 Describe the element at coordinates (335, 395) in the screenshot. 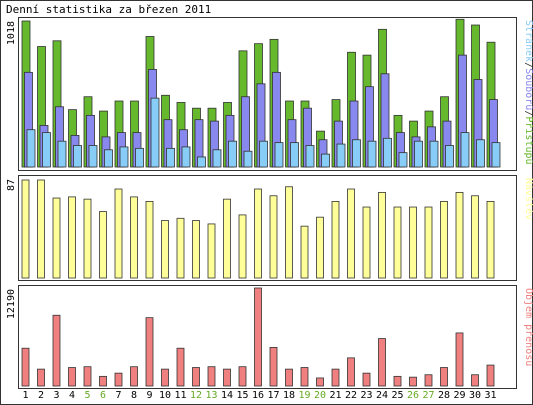

I see `x-tick-label-day-21: 21` at that location.